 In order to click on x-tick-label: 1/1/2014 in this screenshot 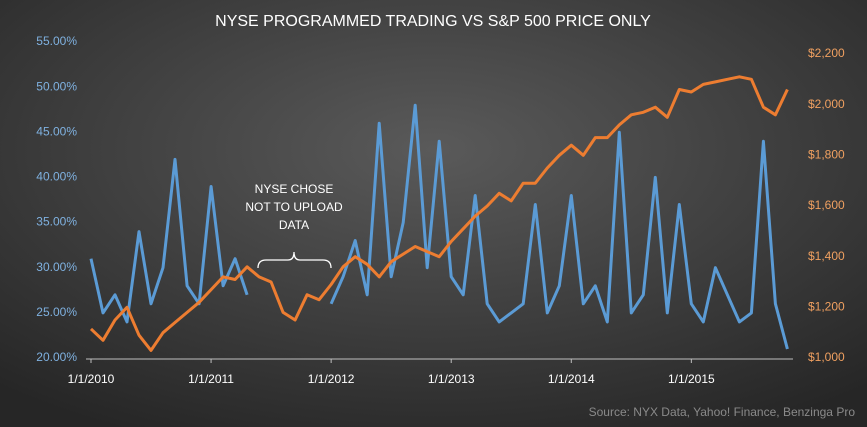, I will do `click(571, 379)`.